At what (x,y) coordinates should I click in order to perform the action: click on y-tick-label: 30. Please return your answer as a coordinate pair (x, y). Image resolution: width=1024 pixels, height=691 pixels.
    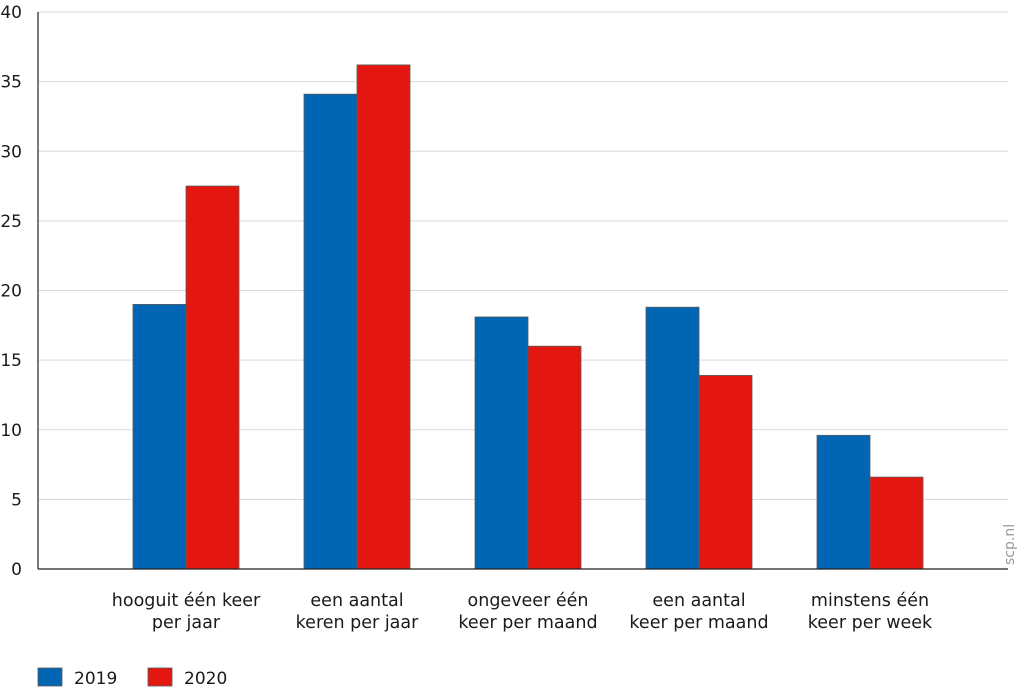
    Looking at the image, I should click on (11, 152).